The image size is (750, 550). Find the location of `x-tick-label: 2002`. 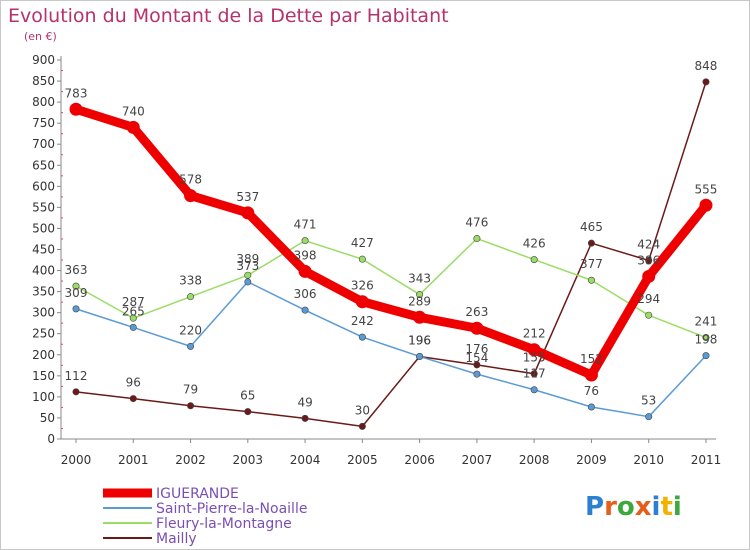

x-tick-label: 2002 is located at coordinates (190, 460).